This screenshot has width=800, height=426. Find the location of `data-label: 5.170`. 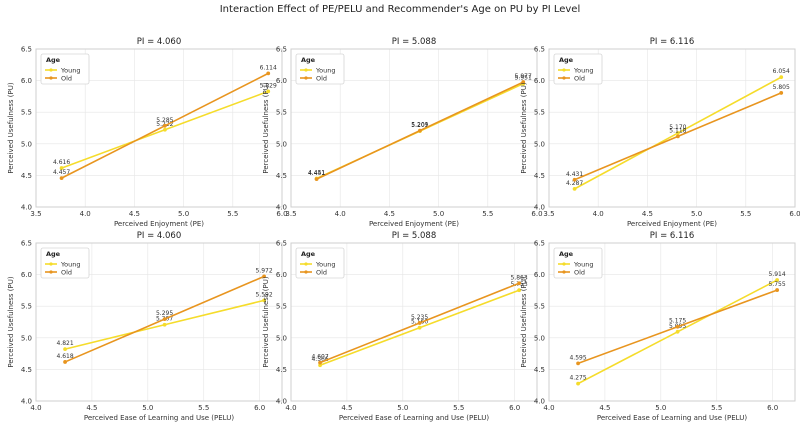

data-label: 5.170 is located at coordinates (677, 127).